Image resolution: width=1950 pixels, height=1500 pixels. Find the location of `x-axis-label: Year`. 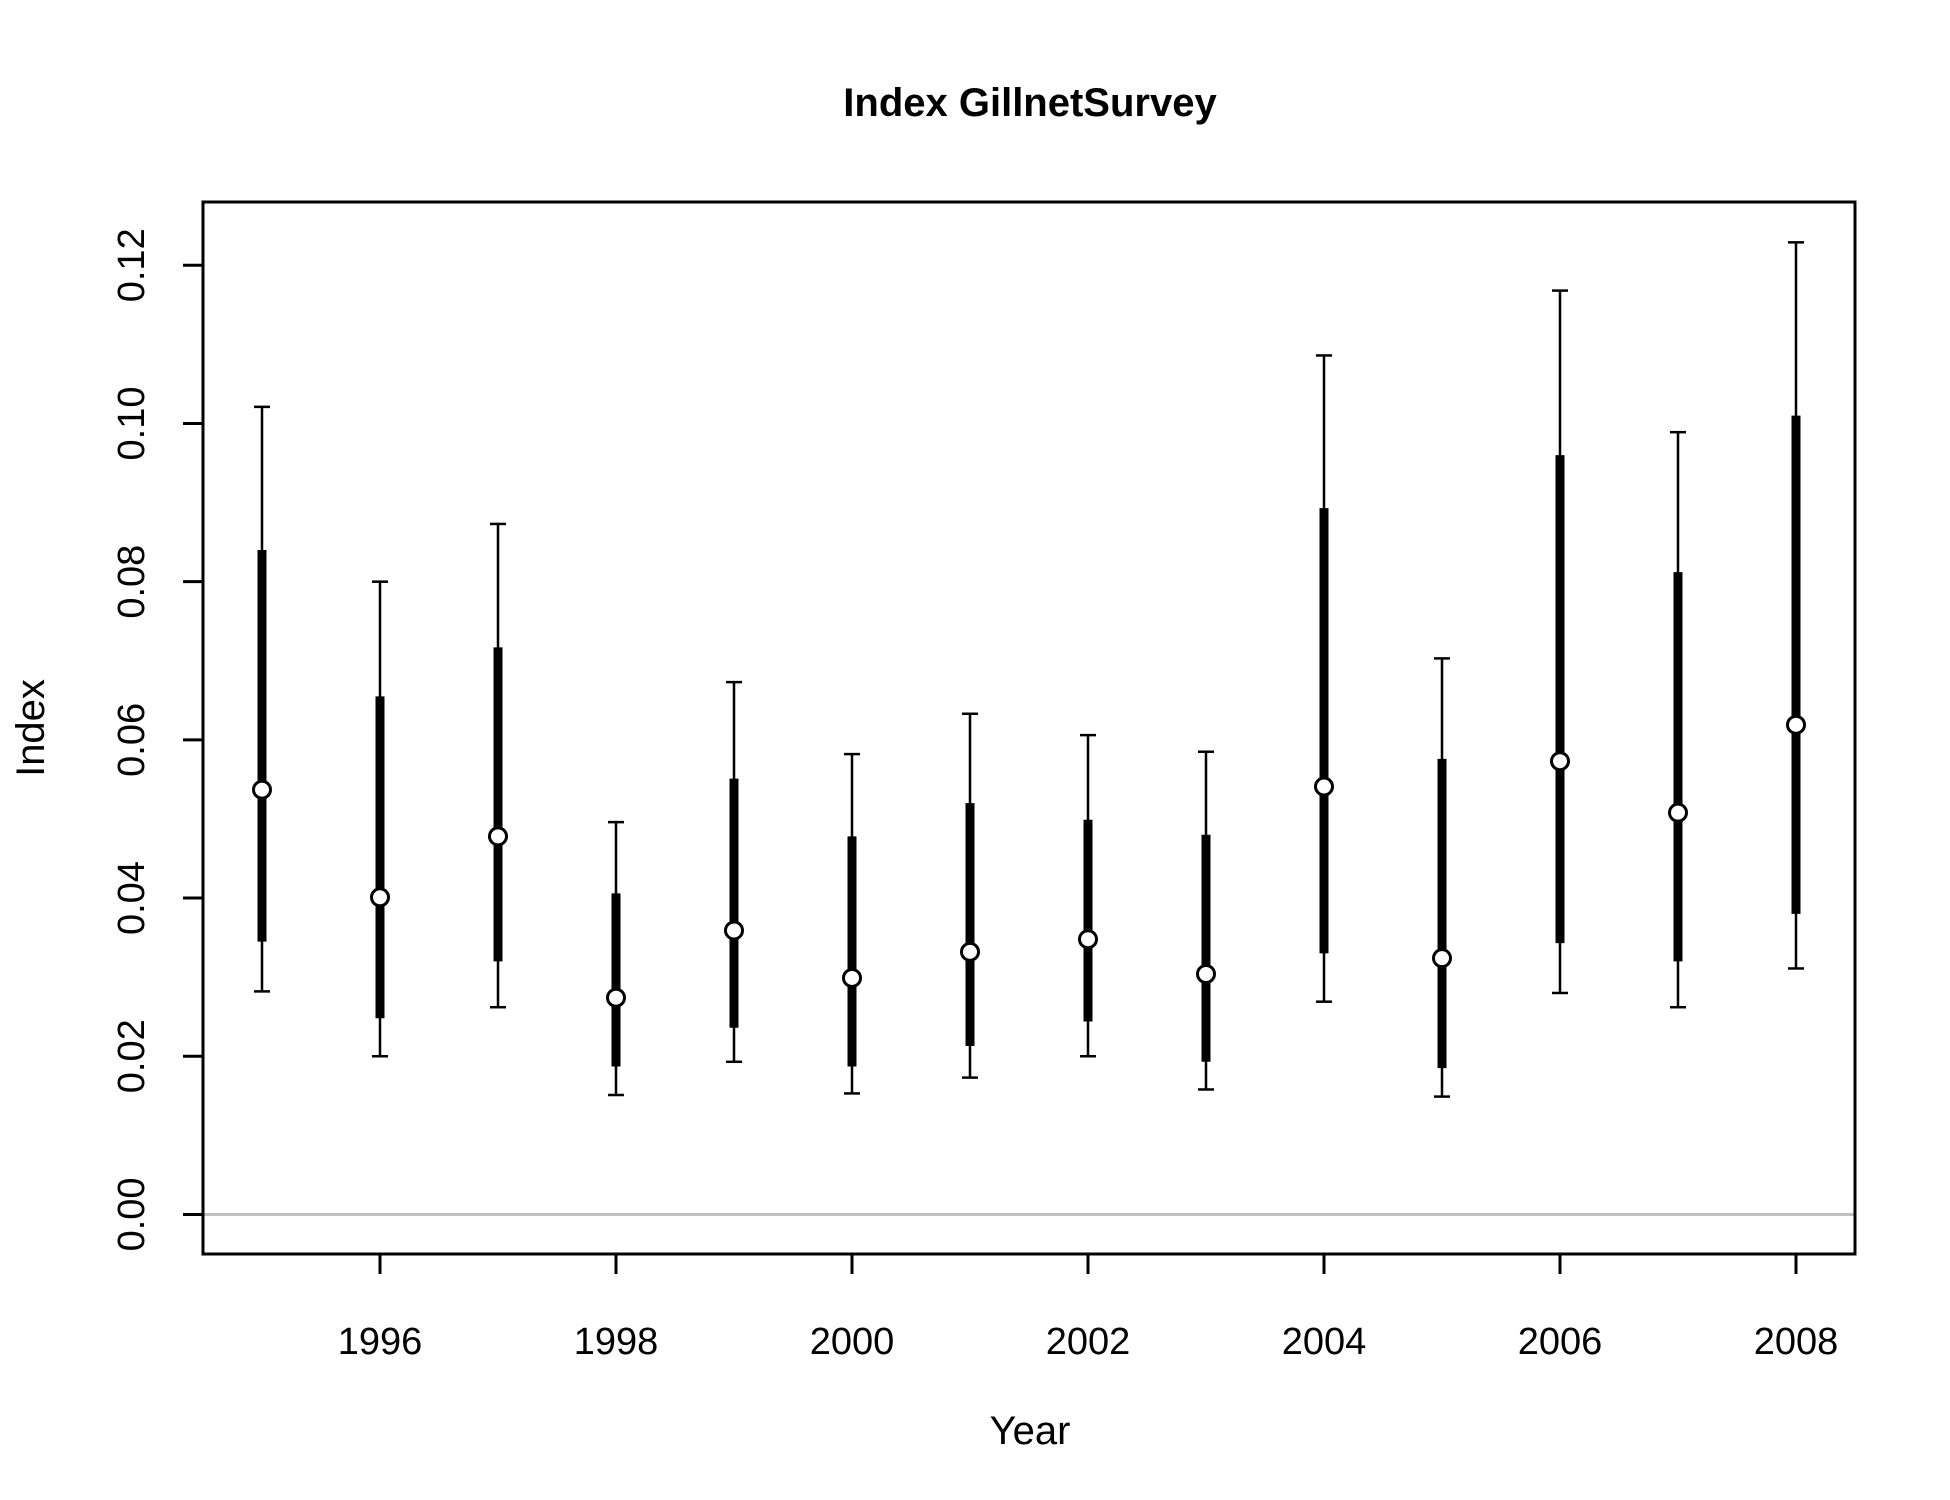

x-axis-label: Year is located at coordinates (1030, 1431).